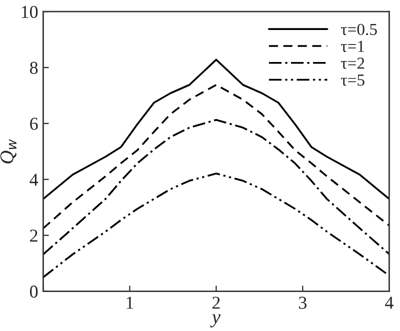  Describe the element at coordinates (216, 302) in the screenshot. I see `x-tick-label: 2` at that location.